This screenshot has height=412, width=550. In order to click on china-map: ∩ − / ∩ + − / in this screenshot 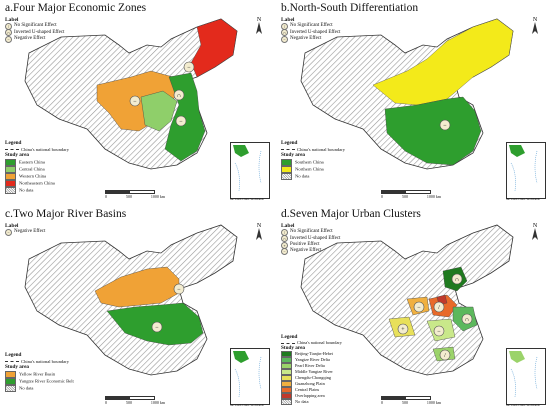, I will do `click(407, 300)`.